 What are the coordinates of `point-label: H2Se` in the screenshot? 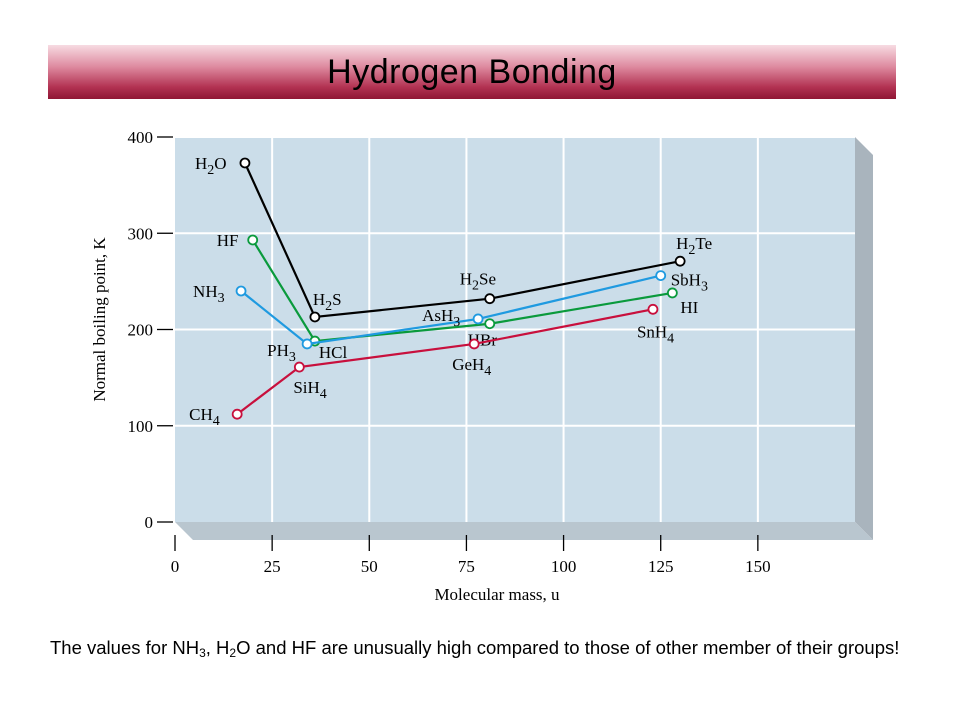 It's located at (478, 282).